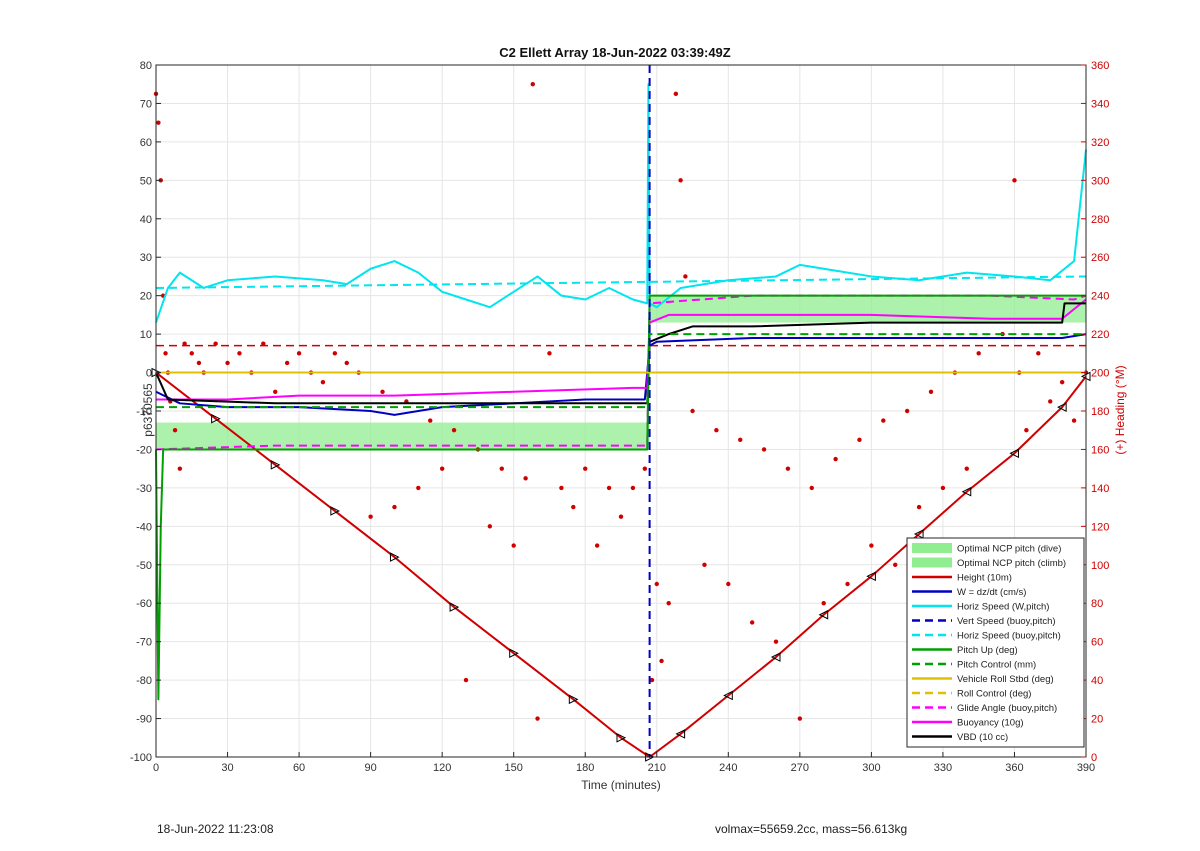 The width and height of the screenshot is (1200, 851). I want to click on legend-label: VBD (10 cc), so click(982, 737).